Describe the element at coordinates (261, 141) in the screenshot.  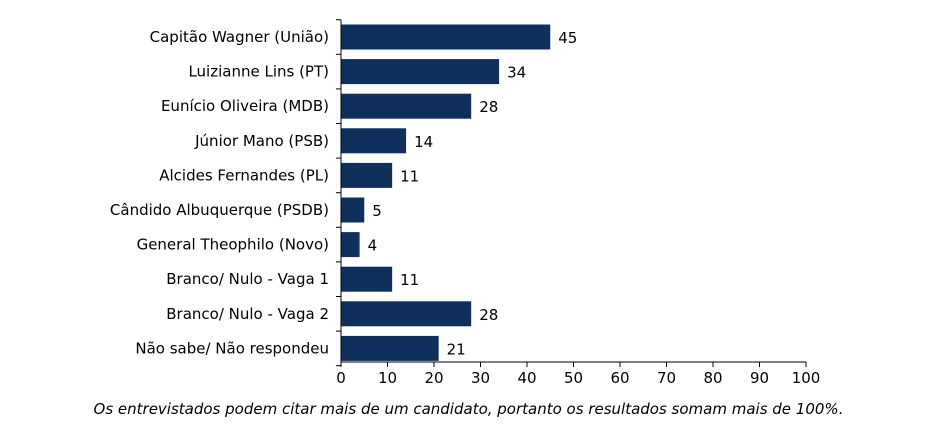
I see `category-label: Júnior Mano (PSB)` at that location.